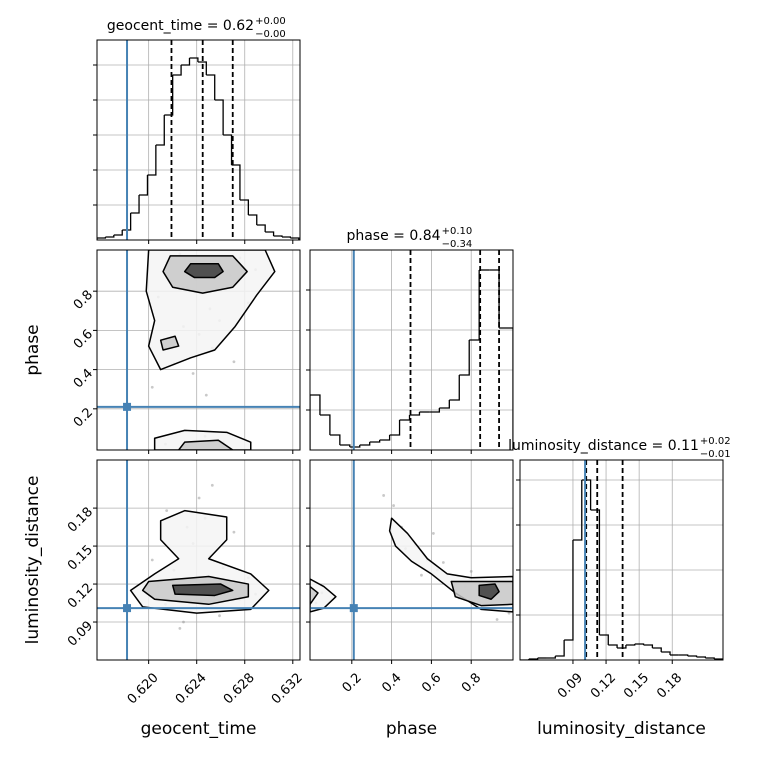  Describe the element at coordinates (199, 729) in the screenshot. I see `x-axis-label: geocent_time` at that location.